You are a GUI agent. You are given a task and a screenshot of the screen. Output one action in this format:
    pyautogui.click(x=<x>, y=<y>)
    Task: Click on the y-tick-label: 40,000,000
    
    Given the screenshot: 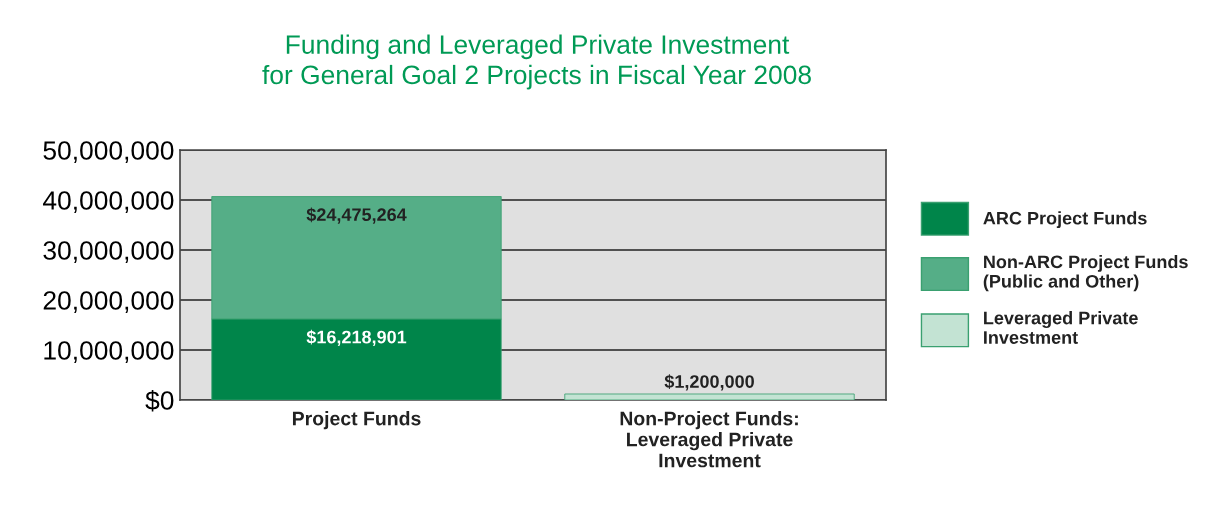 What is the action you would take?
    pyautogui.click(x=108, y=202)
    